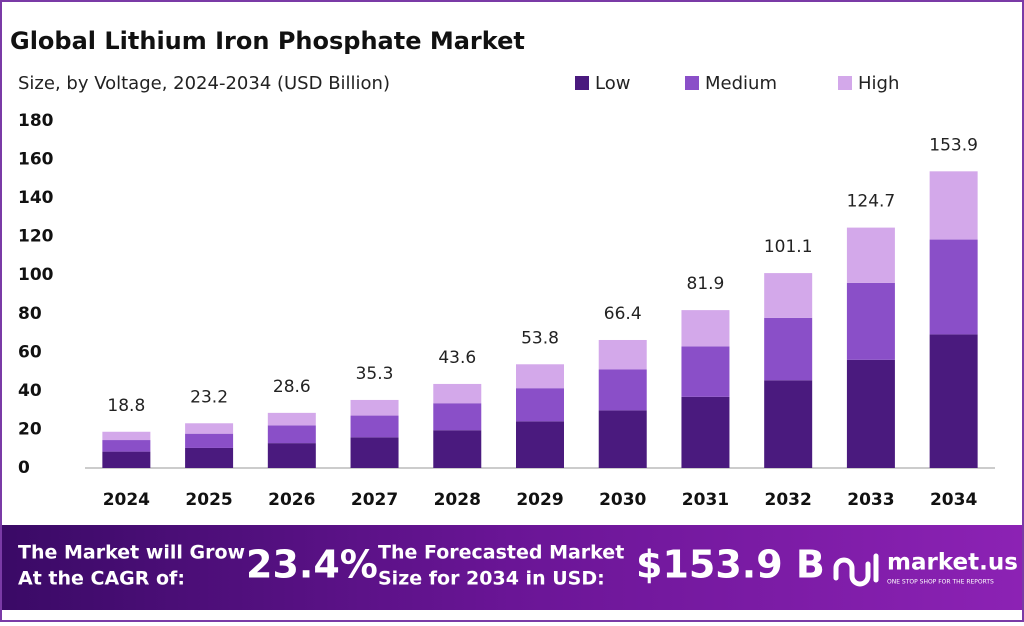 The height and width of the screenshot is (626, 1024). What do you see at coordinates (36, 275) in the screenshot?
I see `y-tick-label: 100` at bounding box center [36, 275].